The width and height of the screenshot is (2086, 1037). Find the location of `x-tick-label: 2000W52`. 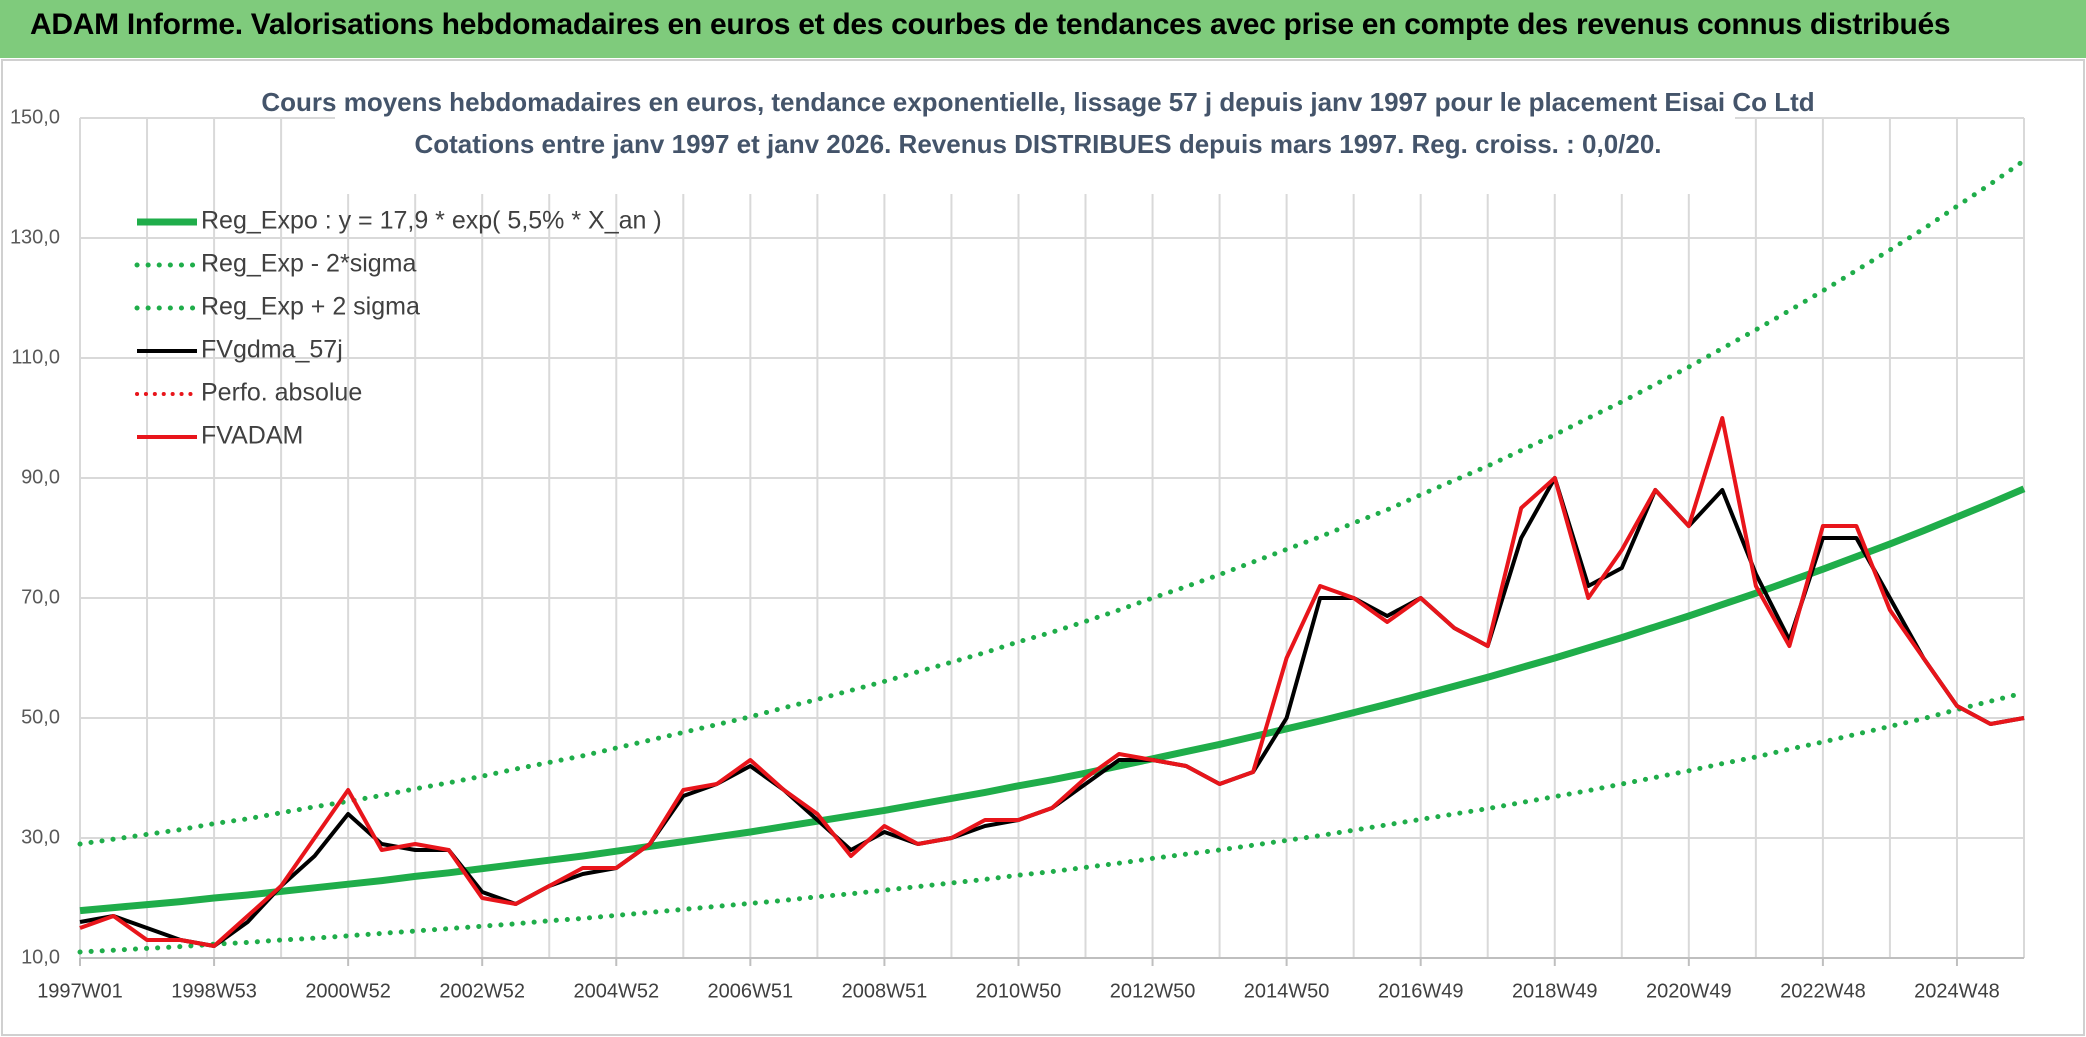

x-tick-label: 2000W52 is located at coordinates (348, 991).